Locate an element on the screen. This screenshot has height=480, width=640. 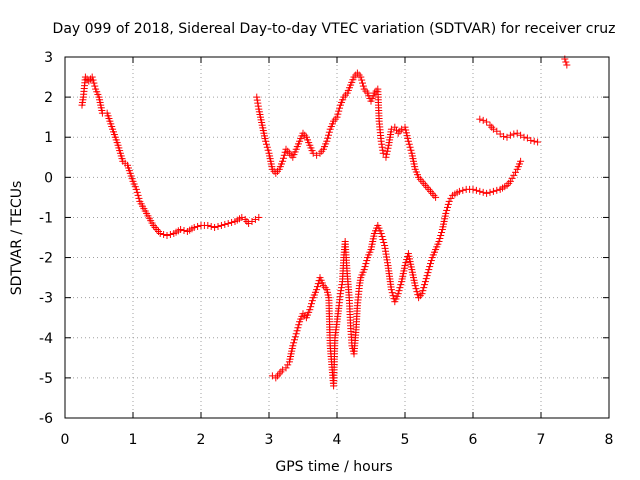
y-tick-label: -5 is located at coordinates (46, 379).